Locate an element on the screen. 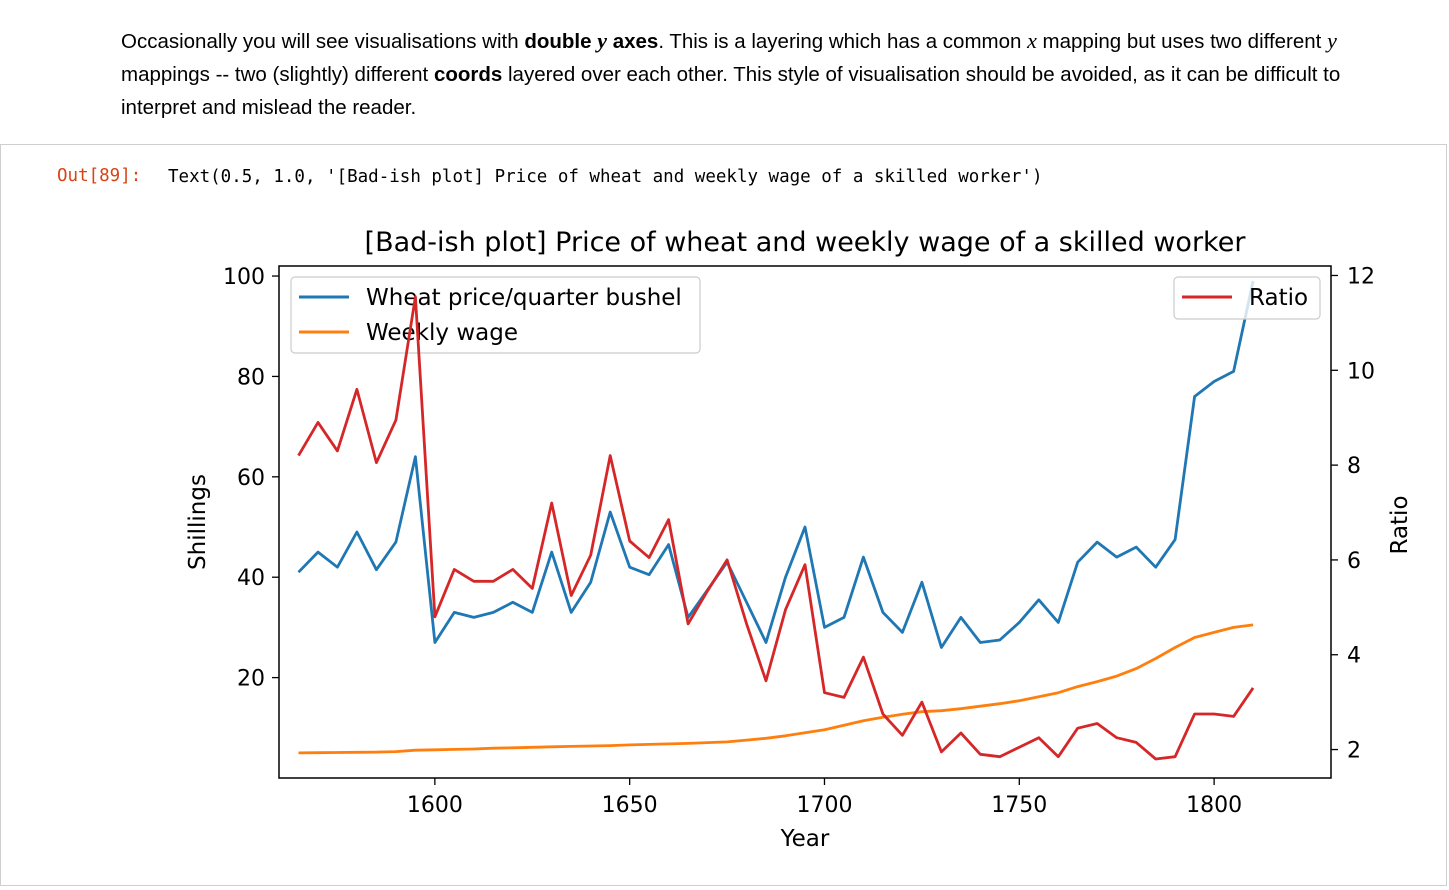  y-right-tick-label: 2 is located at coordinates (1354, 751).